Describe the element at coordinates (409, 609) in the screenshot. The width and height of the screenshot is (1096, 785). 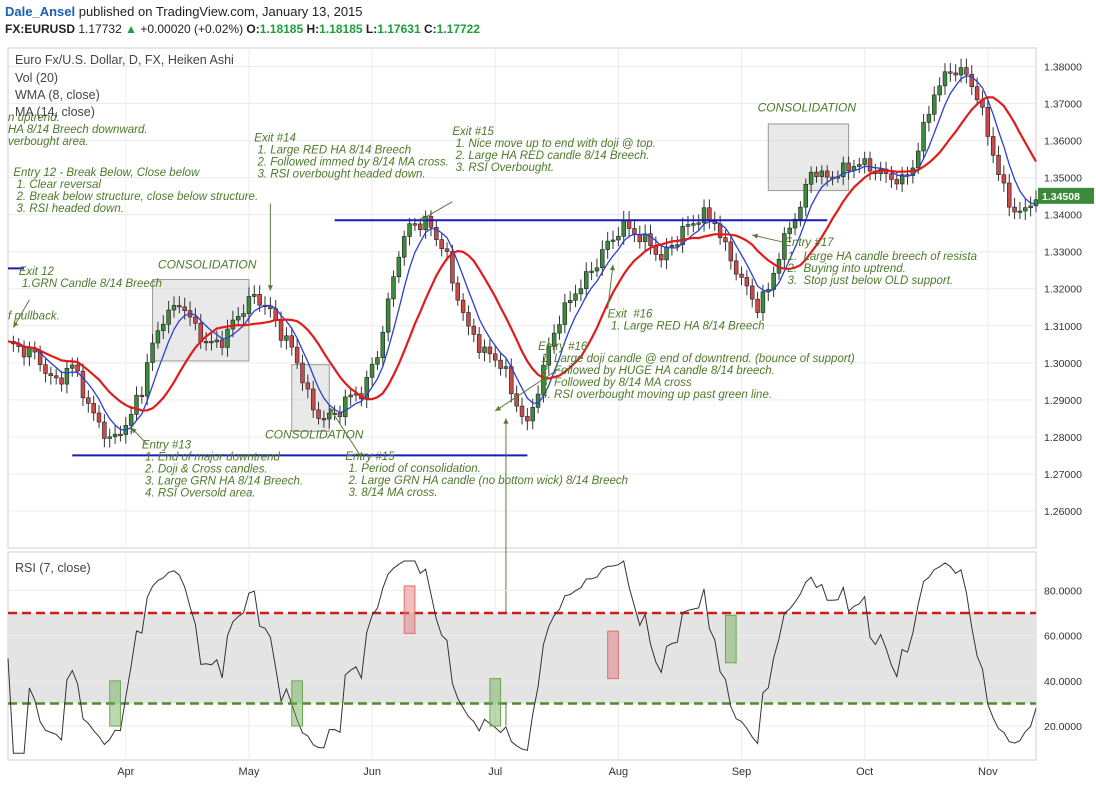
I see `rsi-signal-box-red` at that location.